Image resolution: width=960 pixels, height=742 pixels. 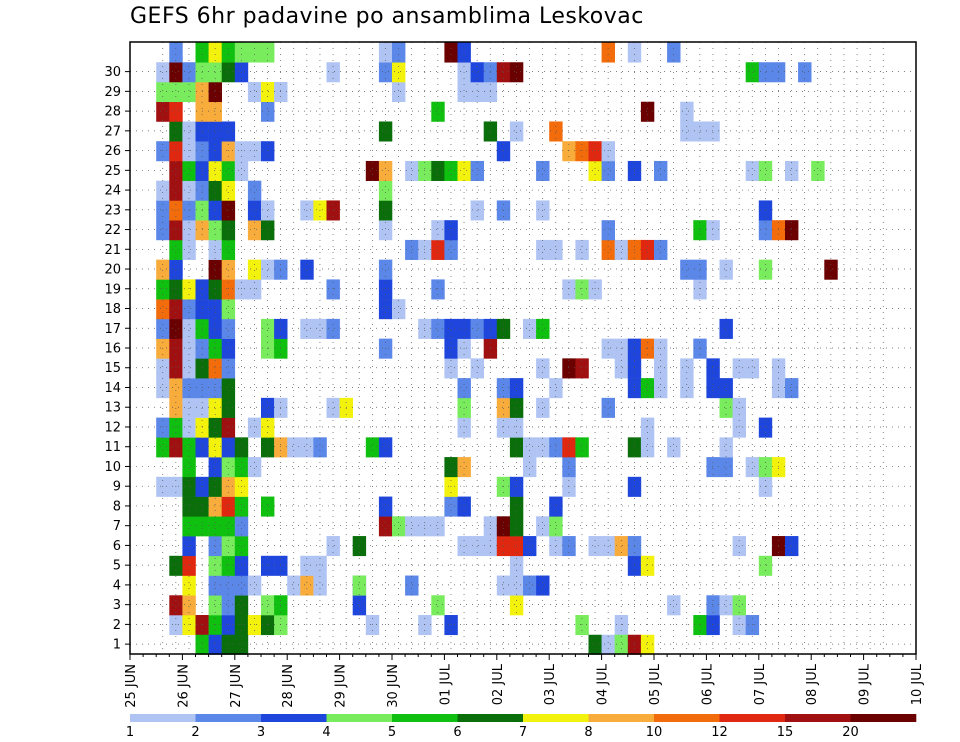 I want to click on x-tick-label: 27 JUN, so click(x=236, y=686).